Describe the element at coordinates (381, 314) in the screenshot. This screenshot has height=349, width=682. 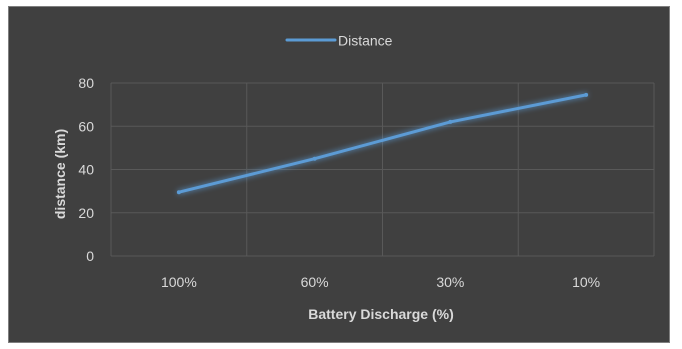
I see `x-axis-title: Battery Discharge (%)` at that location.